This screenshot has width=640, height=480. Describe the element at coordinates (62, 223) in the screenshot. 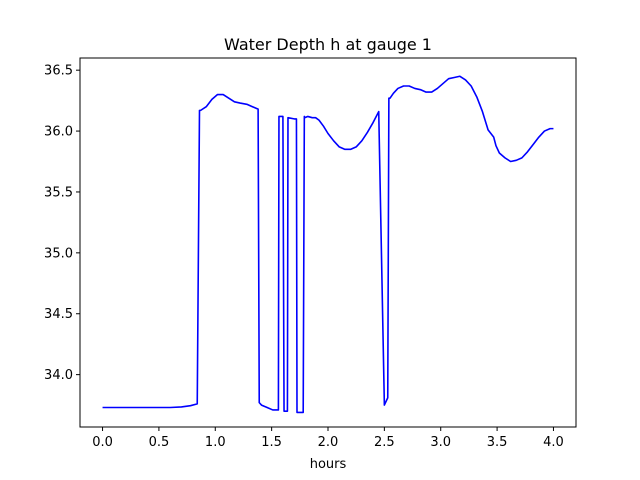

I see `y-axis: 34.0 34.5 35.0 35.5 36.0 36.5` at that location.